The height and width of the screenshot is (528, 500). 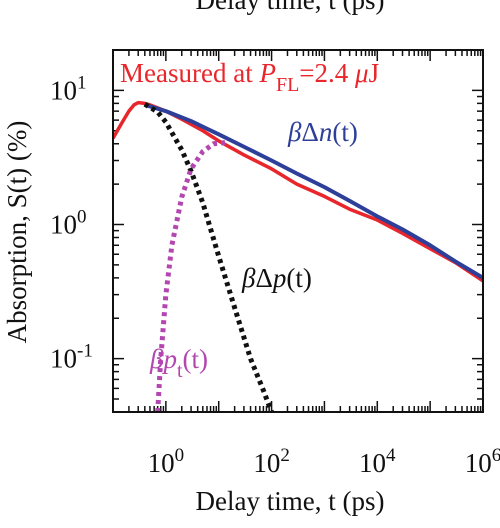 What do you see at coordinates (71, 357) in the screenshot?
I see `y-tick-label: 10⁻¹` at bounding box center [71, 357].